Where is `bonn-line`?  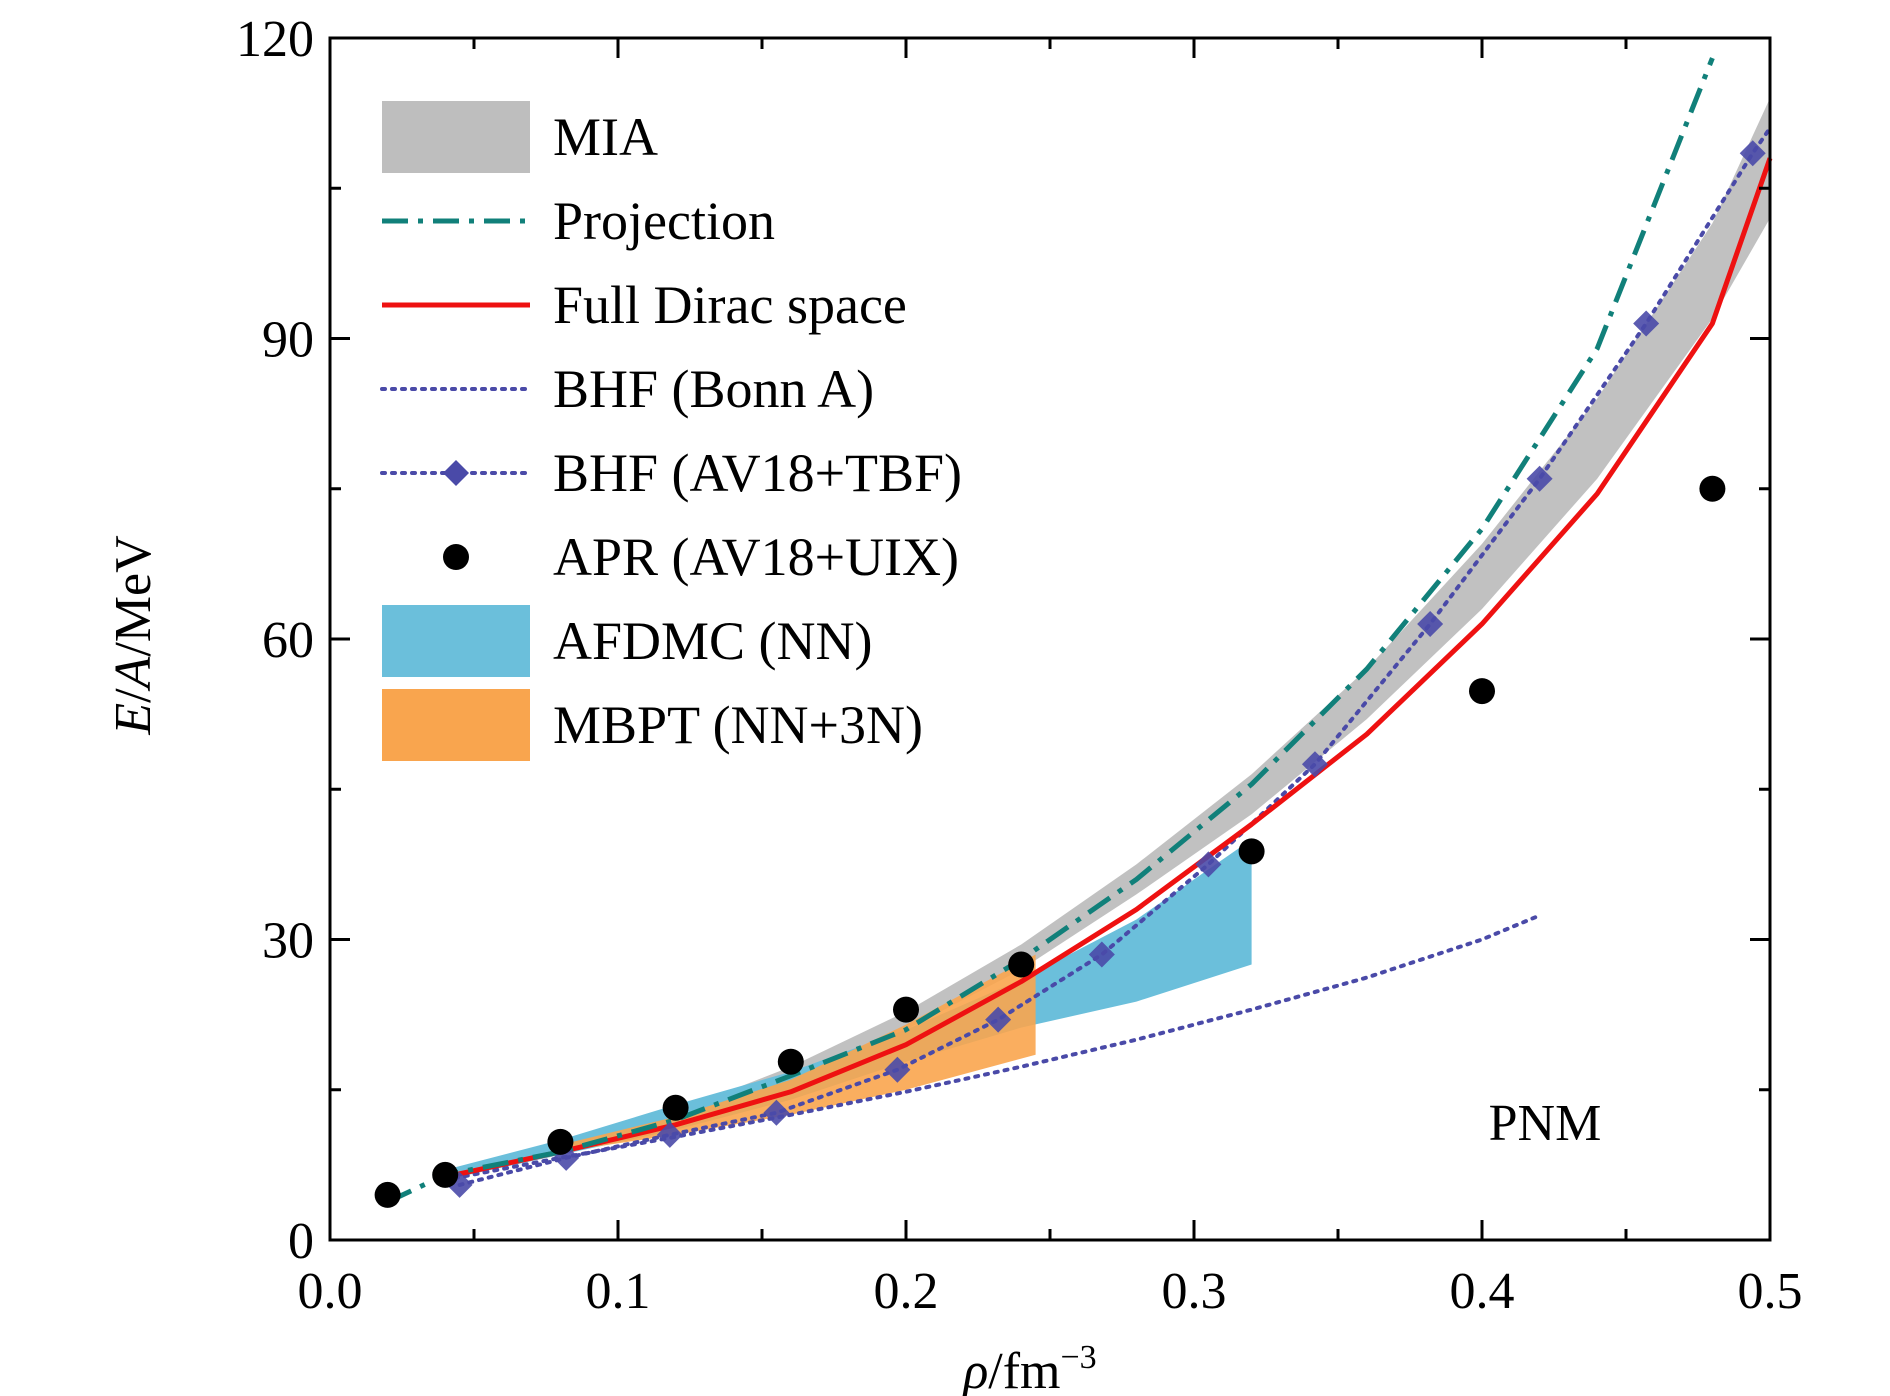
bonn-line is located at coordinates (992, 1047).